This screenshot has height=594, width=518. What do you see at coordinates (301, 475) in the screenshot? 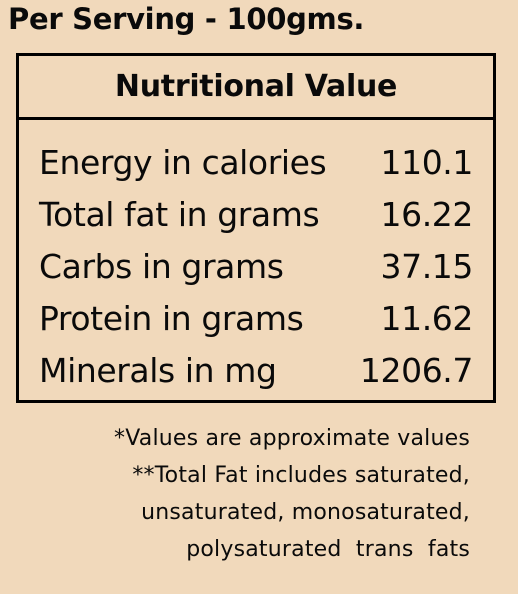
I see `footnote-total-fat: **Total Fat includes saturated,` at bounding box center [301, 475].